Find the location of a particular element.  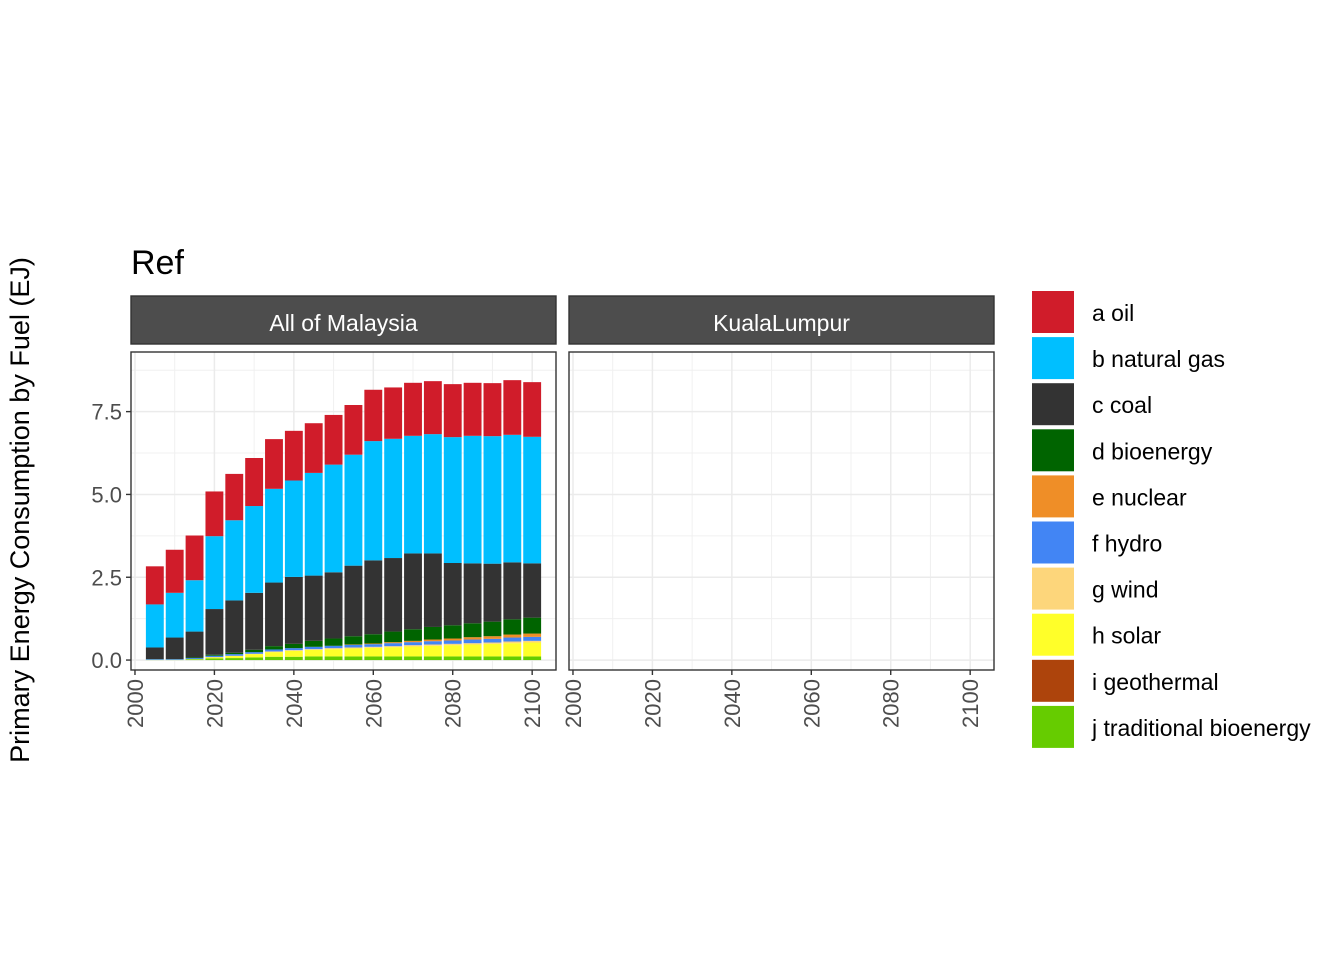

y-axis-title: Primary Energy Consumption by Fuel (EJ) is located at coordinates (20, 510).